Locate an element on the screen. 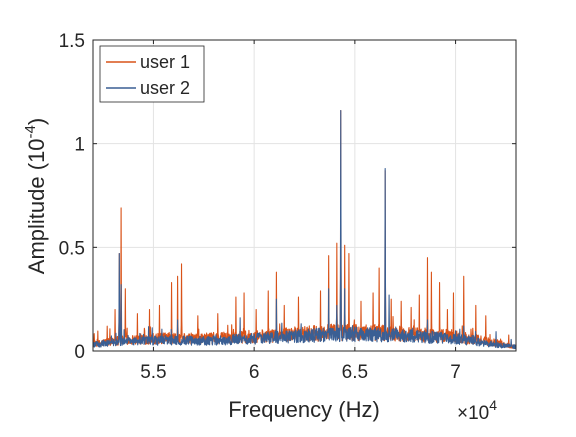 This screenshot has height=437, width=576. y-axis-label: Amplitude (10-4) is located at coordinates (35, 196).